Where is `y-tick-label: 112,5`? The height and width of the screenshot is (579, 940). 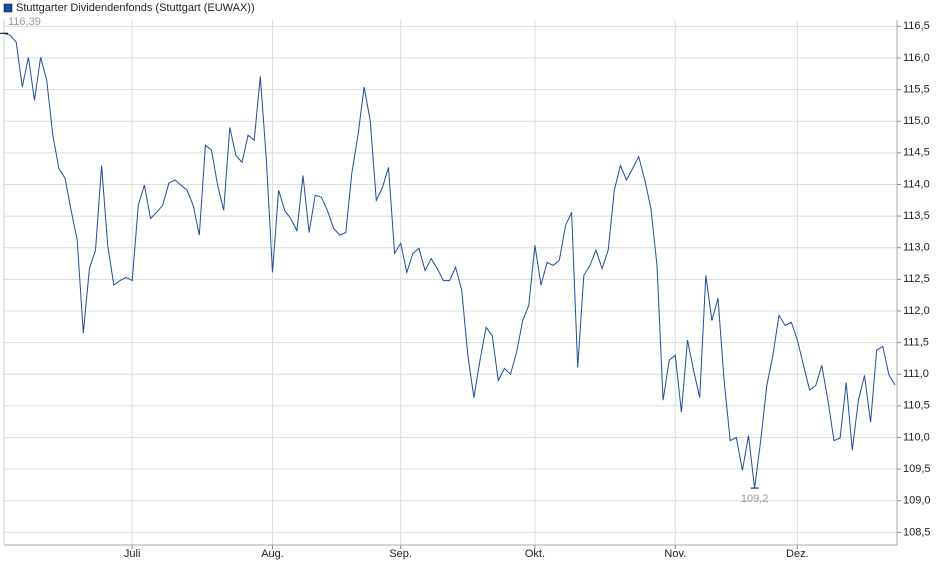
y-tick-label: 112,5 is located at coordinates (916, 279).